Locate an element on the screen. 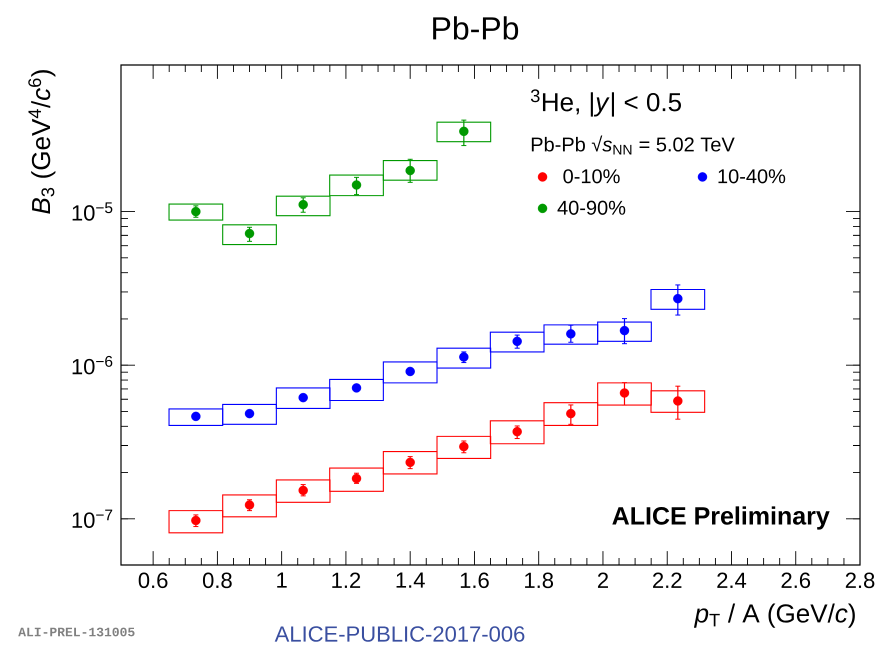 Image resolution: width=894 pixels, height=648 pixels. x-tick-label: 1.4 is located at coordinates (410, 580).